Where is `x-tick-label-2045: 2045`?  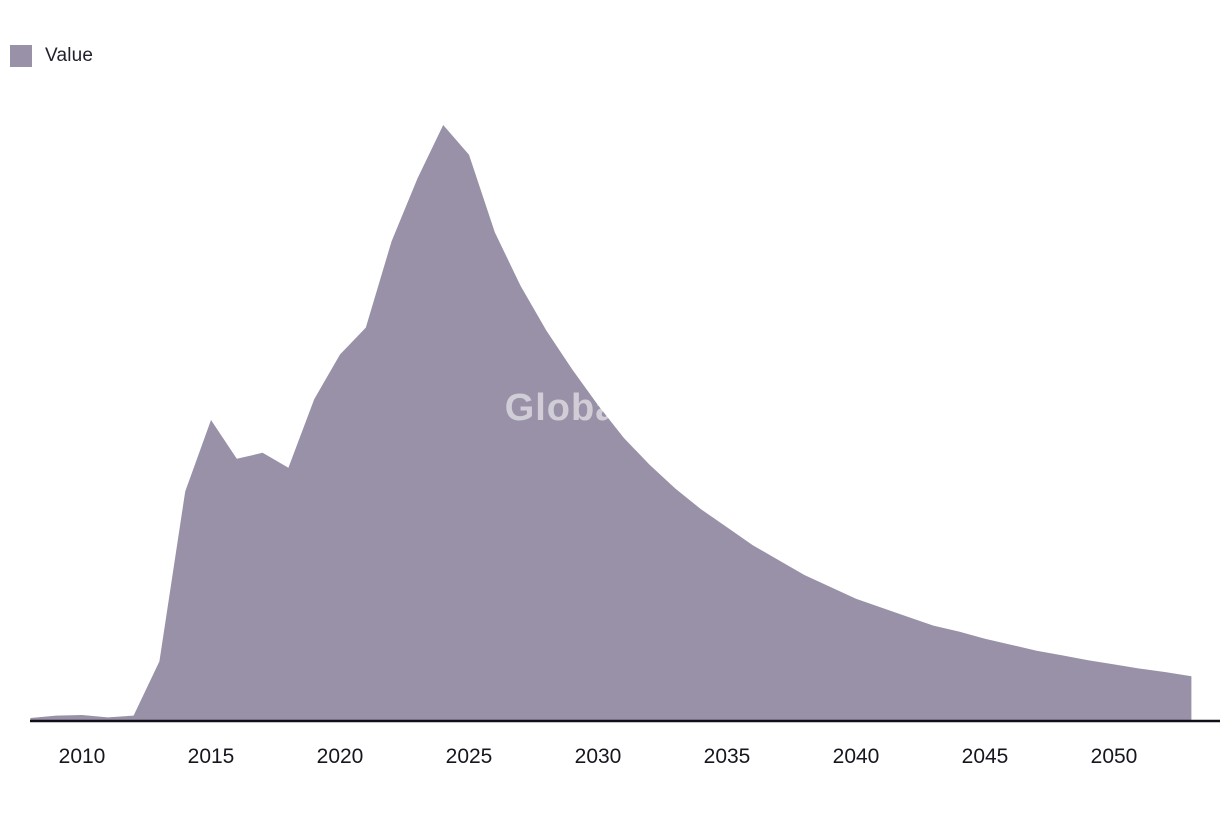 x-tick-label-2045: 2045 is located at coordinates (985, 756).